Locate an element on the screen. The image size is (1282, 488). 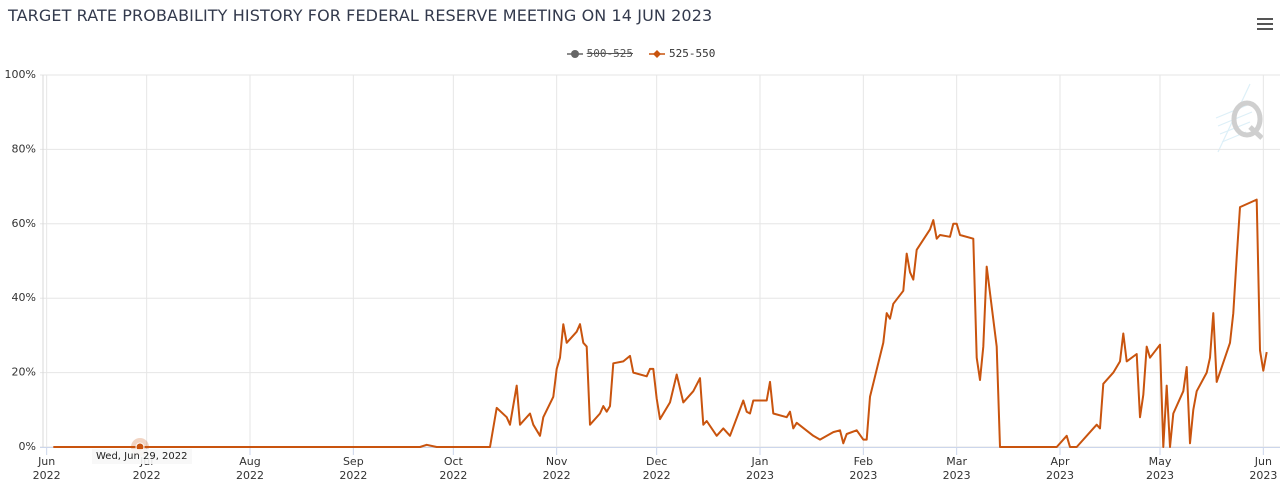
legend-label: 500-525 is located at coordinates (609, 53).